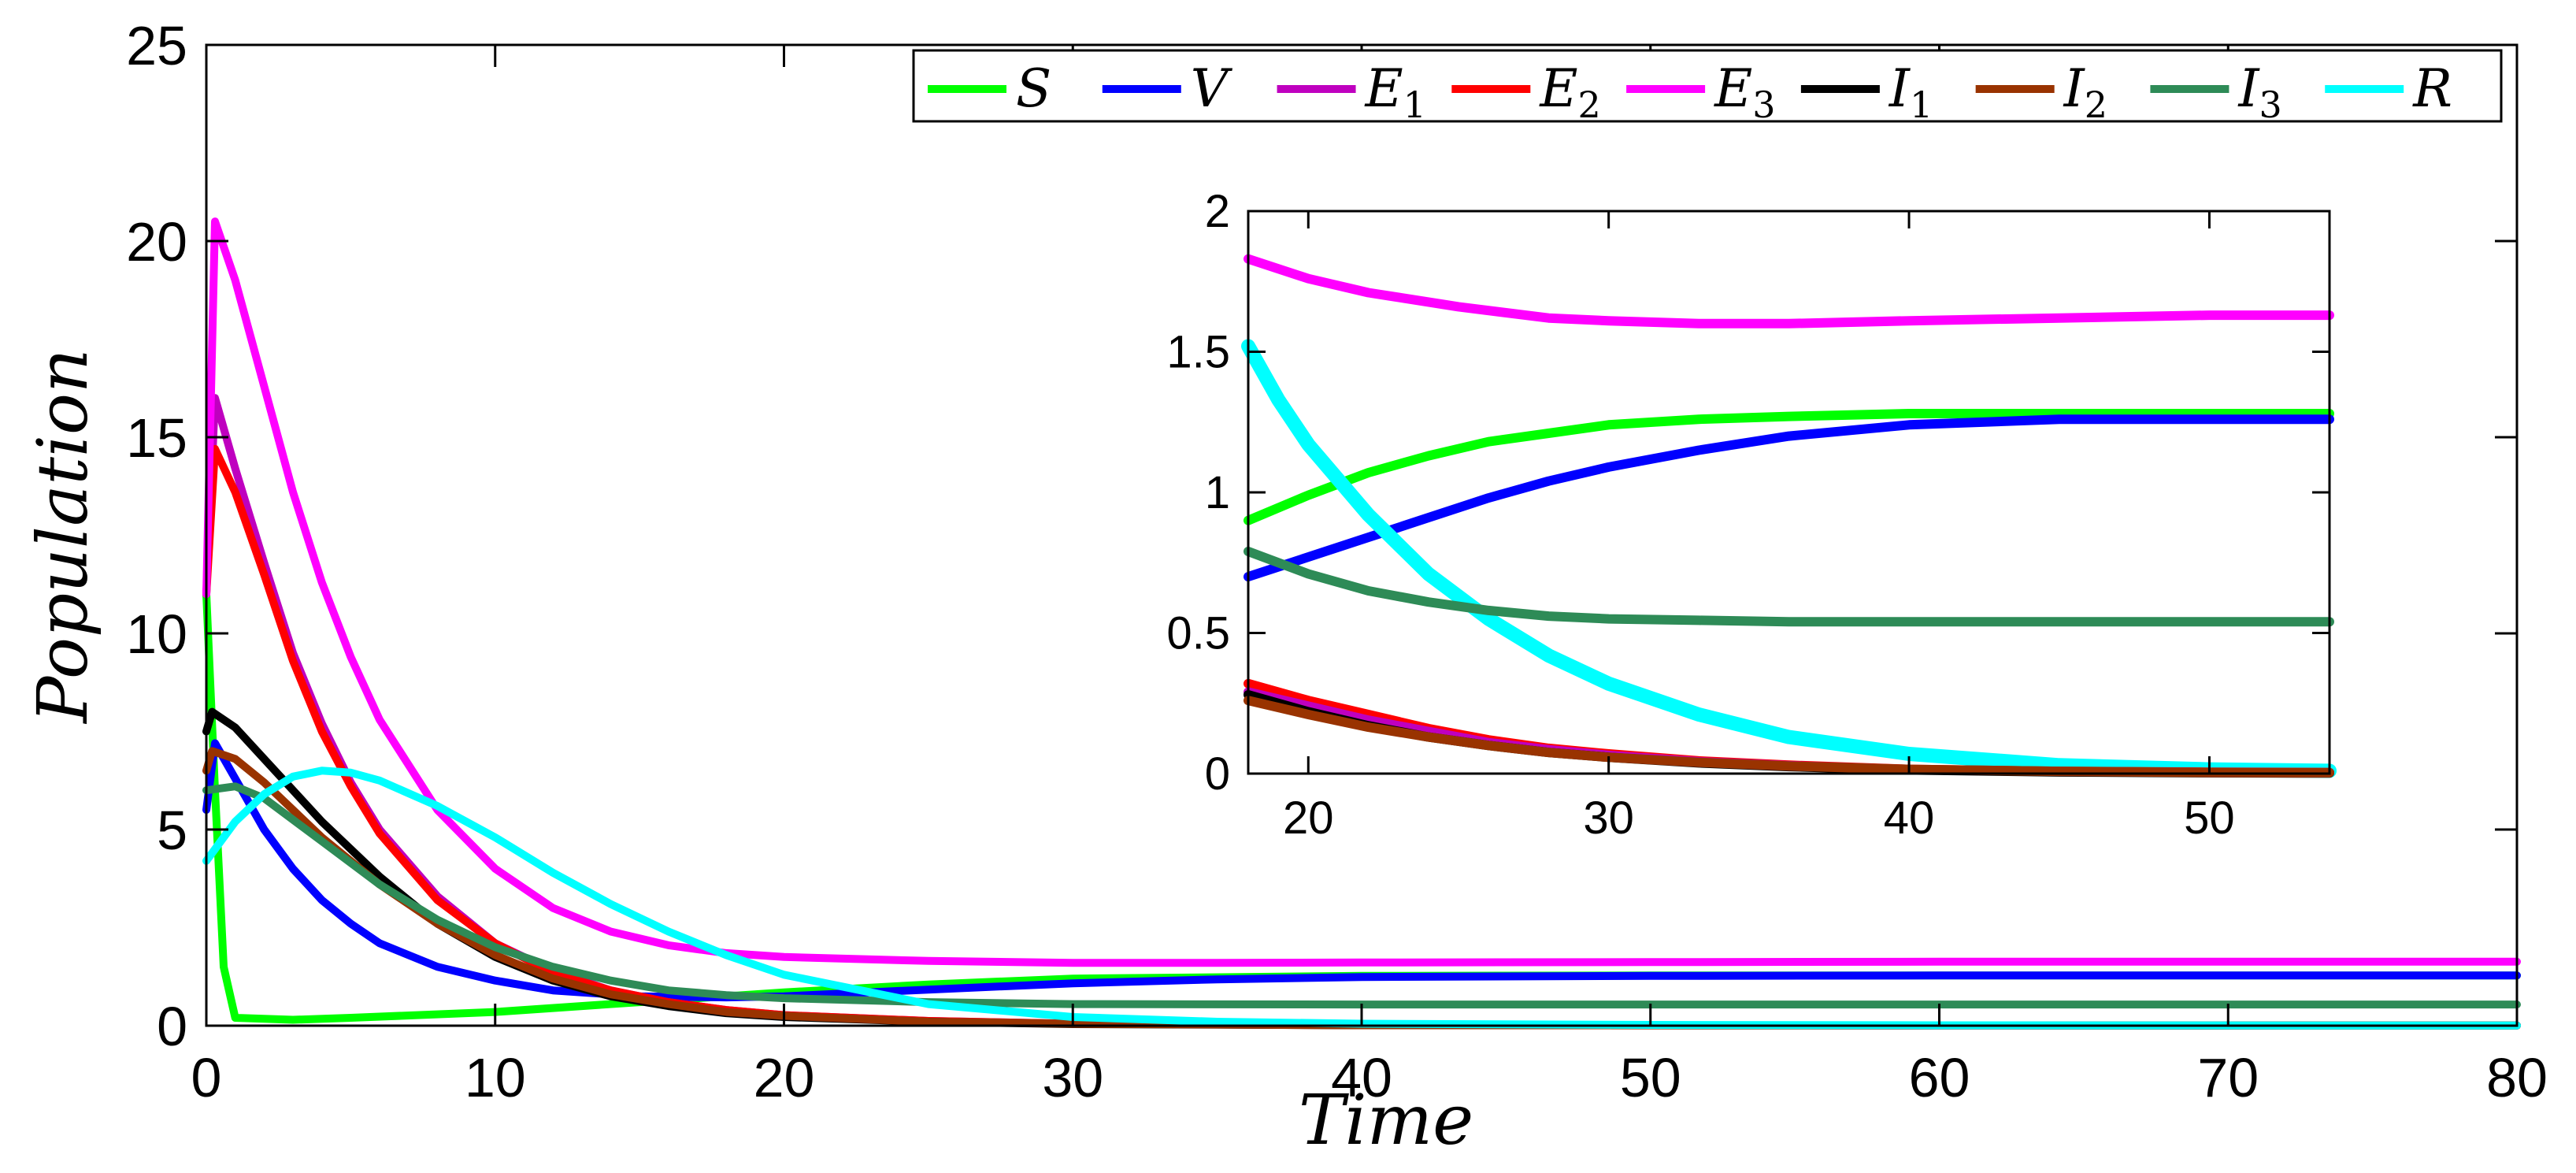 The image size is (2576, 1173). Describe the element at coordinates (495, 1077) in the screenshot. I see `x-tick-label: 10` at that location.